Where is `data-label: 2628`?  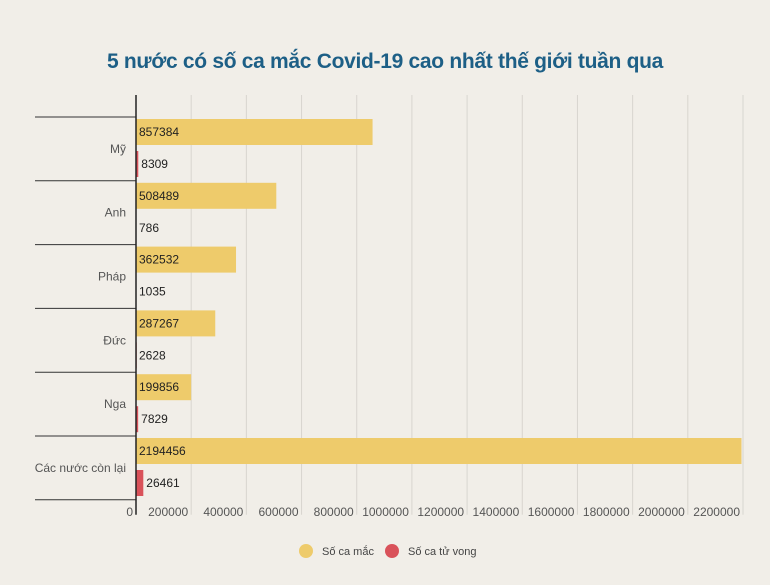 data-label: 2628 is located at coordinates (152, 355).